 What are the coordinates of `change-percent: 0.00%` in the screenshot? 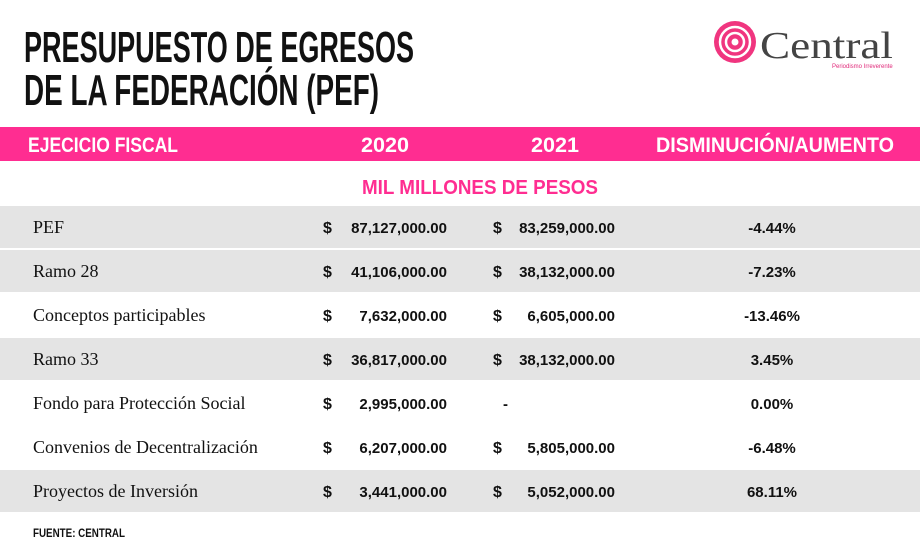 It's located at (772, 404).